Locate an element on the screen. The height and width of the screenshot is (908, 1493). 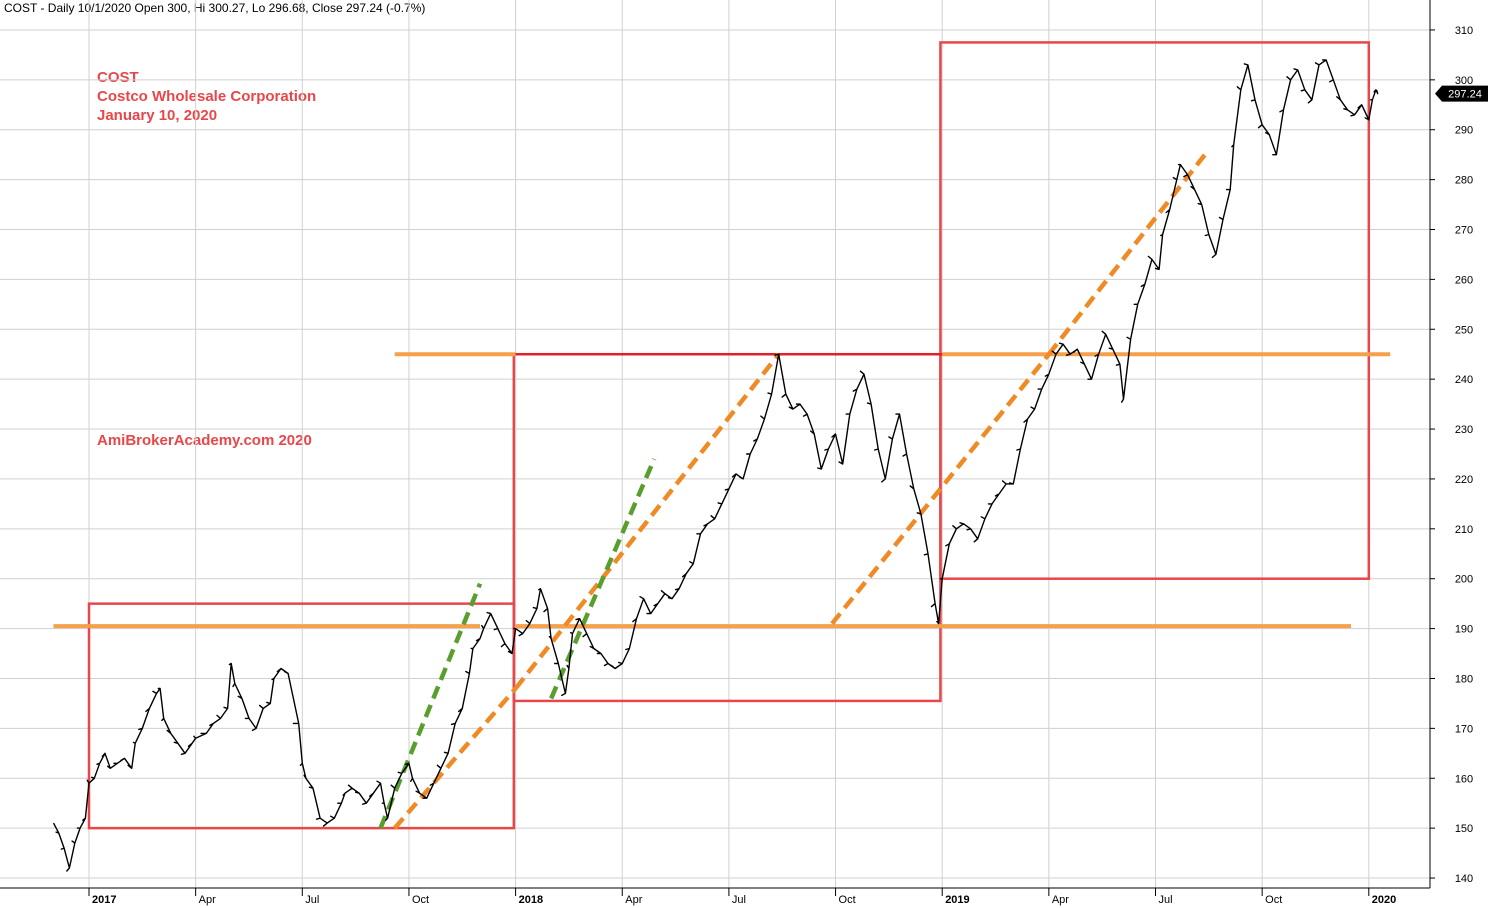
x-tick-label: 2018 is located at coordinates (531, 900).